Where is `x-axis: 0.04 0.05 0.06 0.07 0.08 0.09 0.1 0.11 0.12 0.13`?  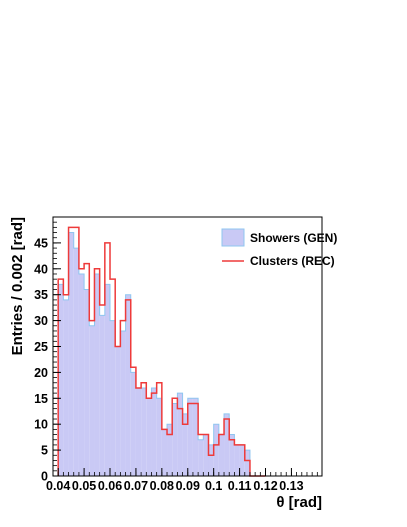 x-axis: 0.04 0.05 0.06 0.07 0.08 0.09 0.1 0.11 0.12 0.13 is located at coordinates (182, 480).